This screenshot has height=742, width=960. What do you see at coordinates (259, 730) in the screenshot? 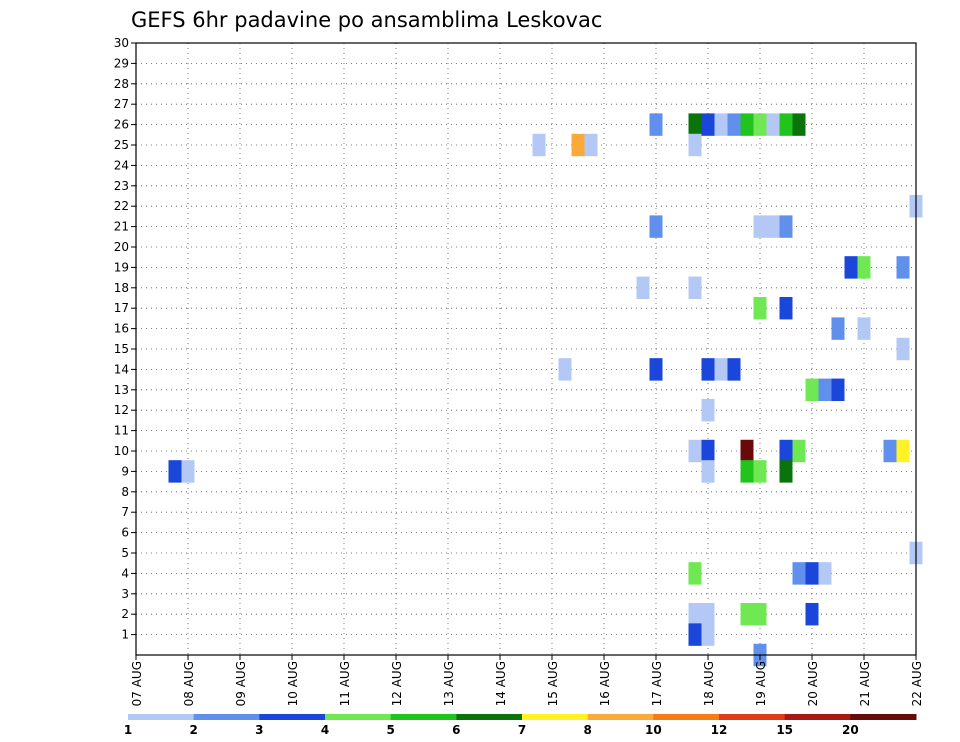
I see `colorbar-label: 3` at bounding box center [259, 730].